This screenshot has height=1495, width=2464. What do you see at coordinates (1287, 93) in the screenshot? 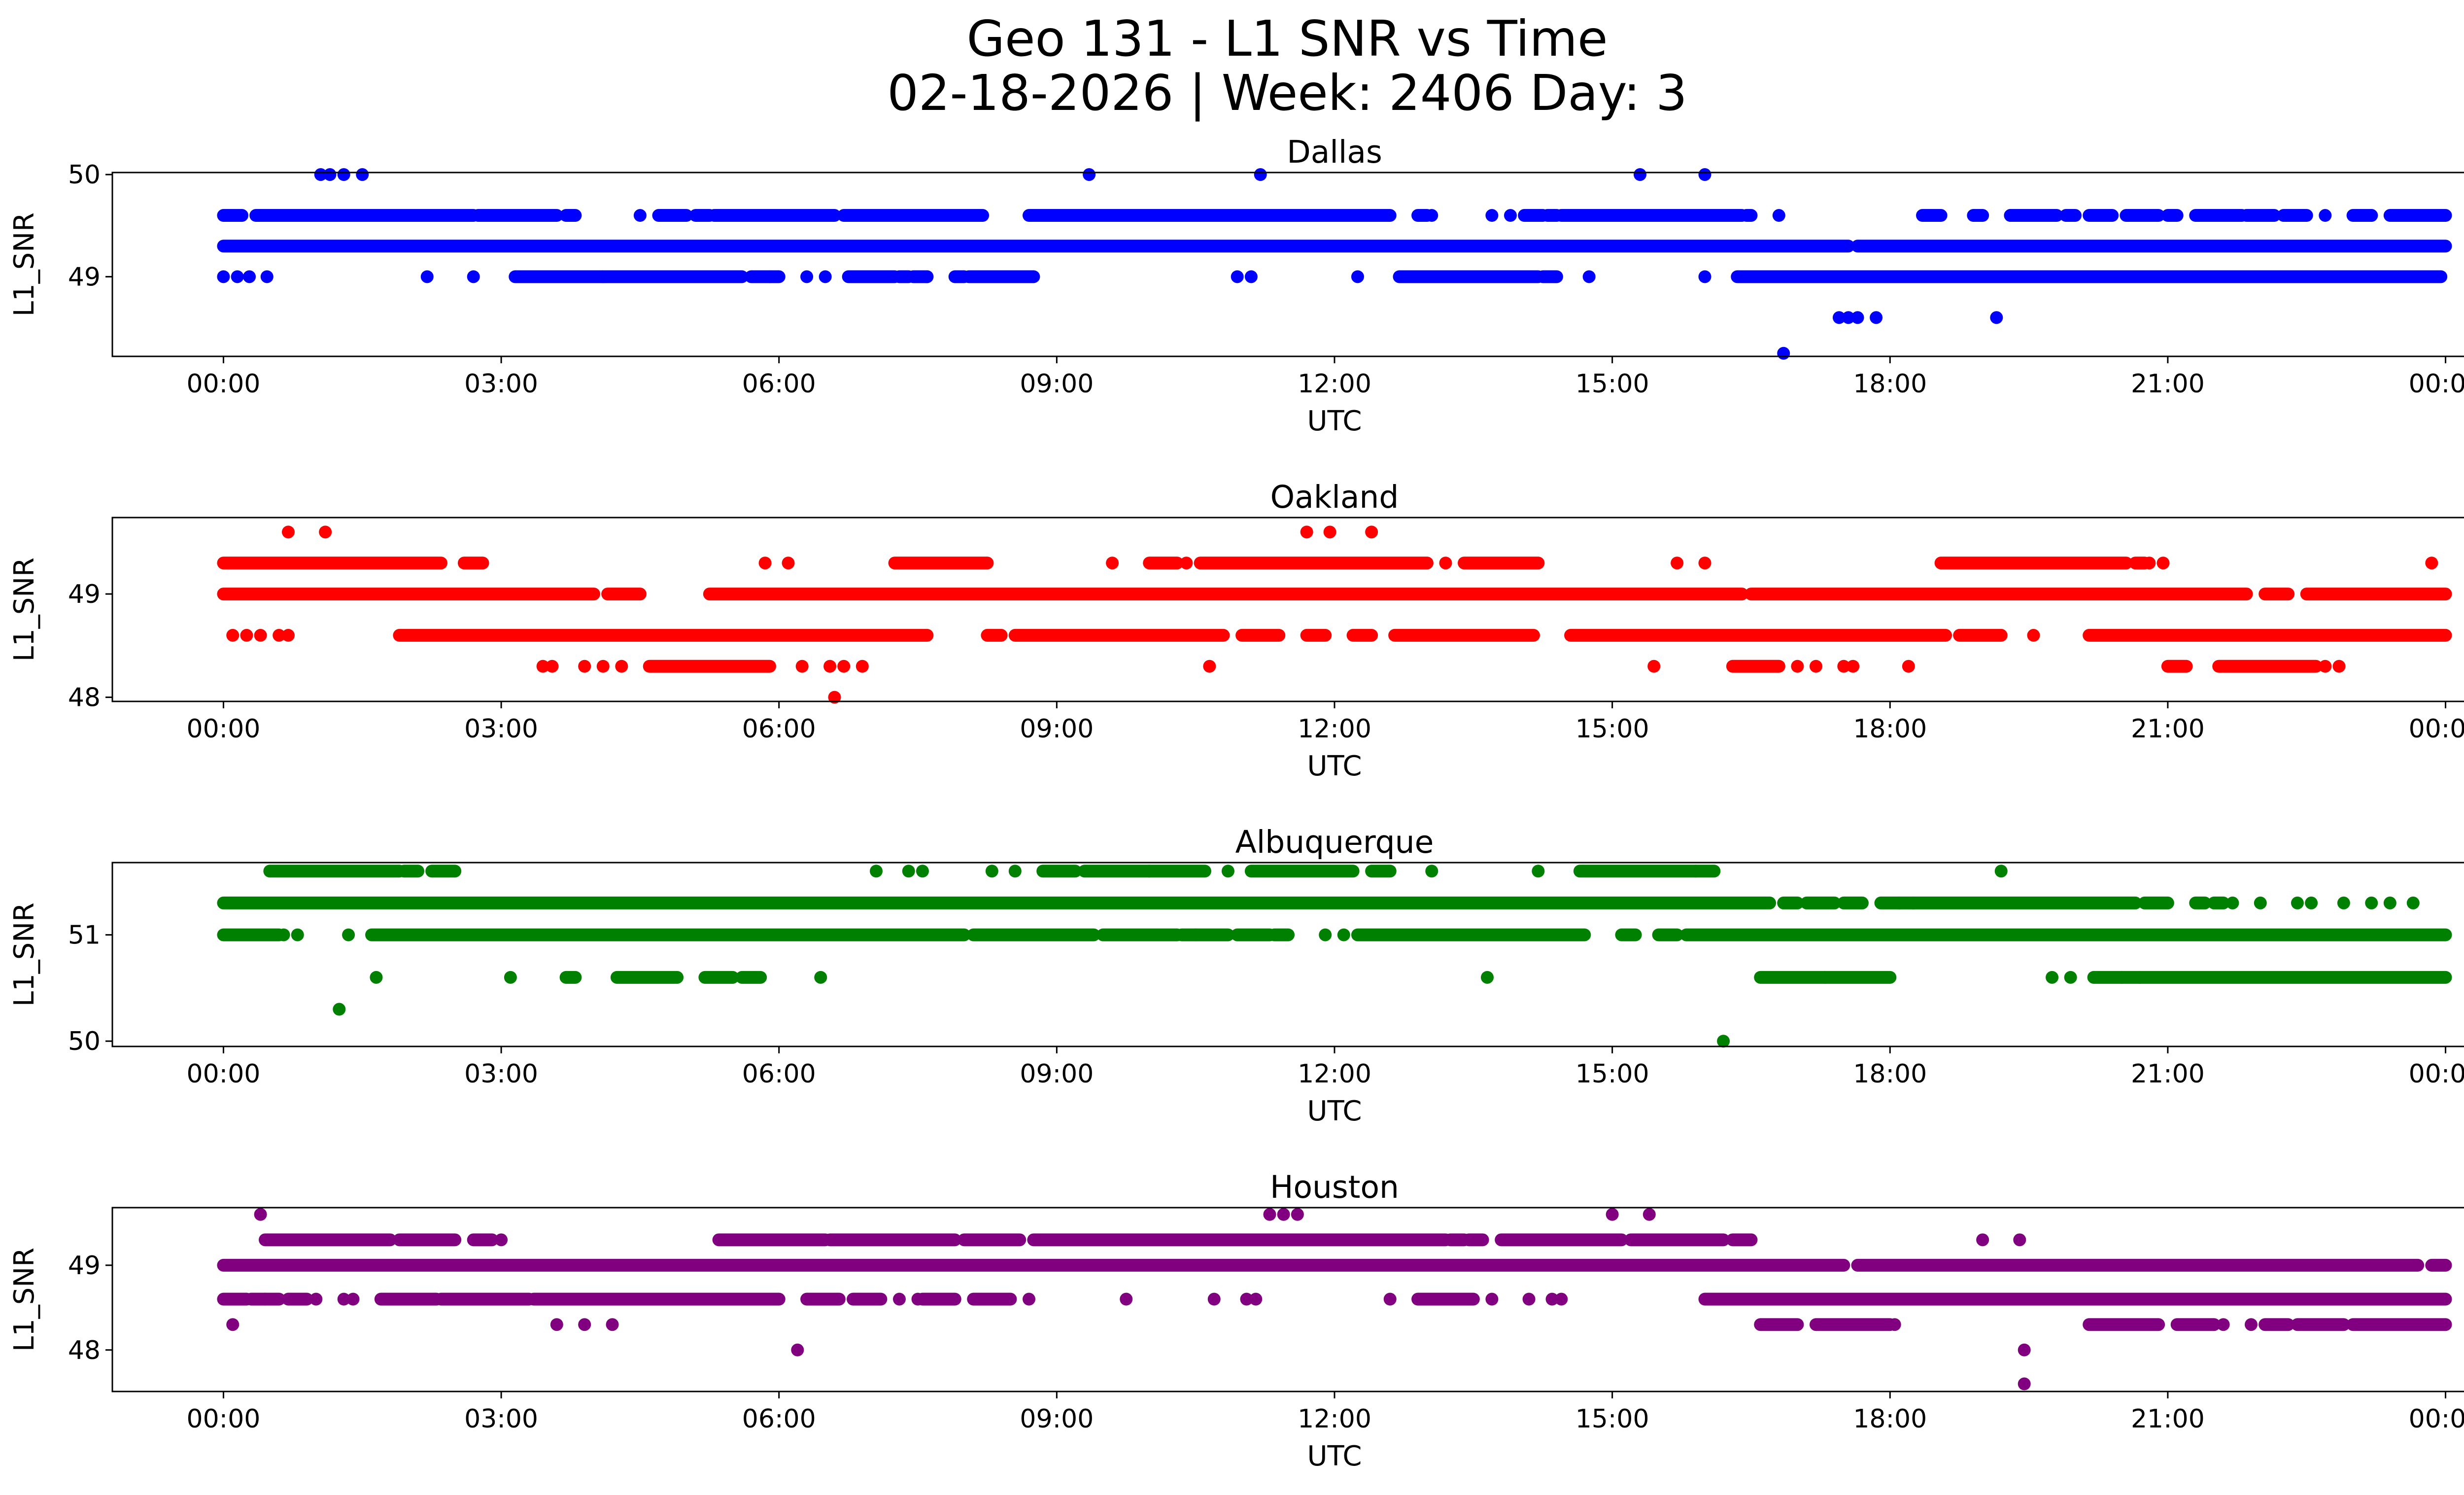
I see `figure-title-line2: 02-18-2026 | Week: 2406 Day: 3` at bounding box center [1287, 93].